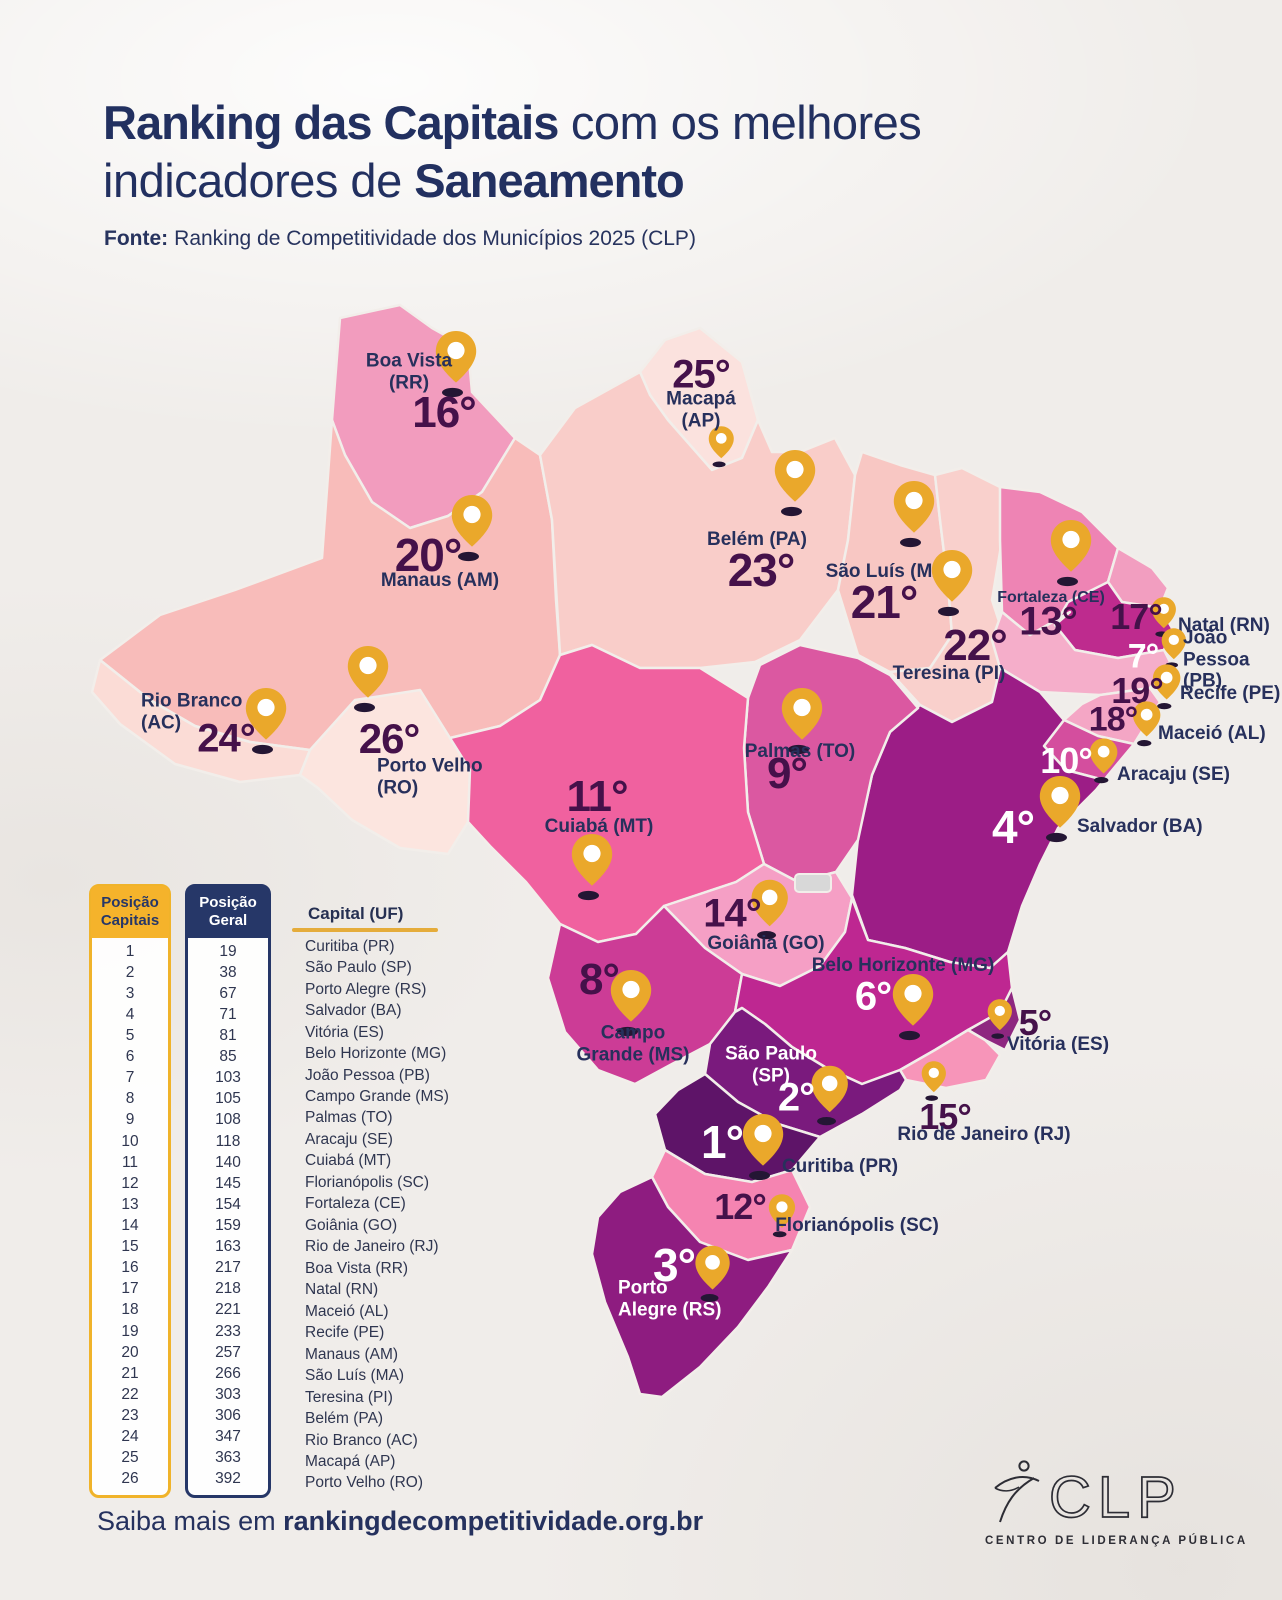 The height and width of the screenshot is (1600, 1282). Describe the element at coordinates (228, 912) in the screenshot. I see `column-header-posicao-geral: Posição Geral` at that location.